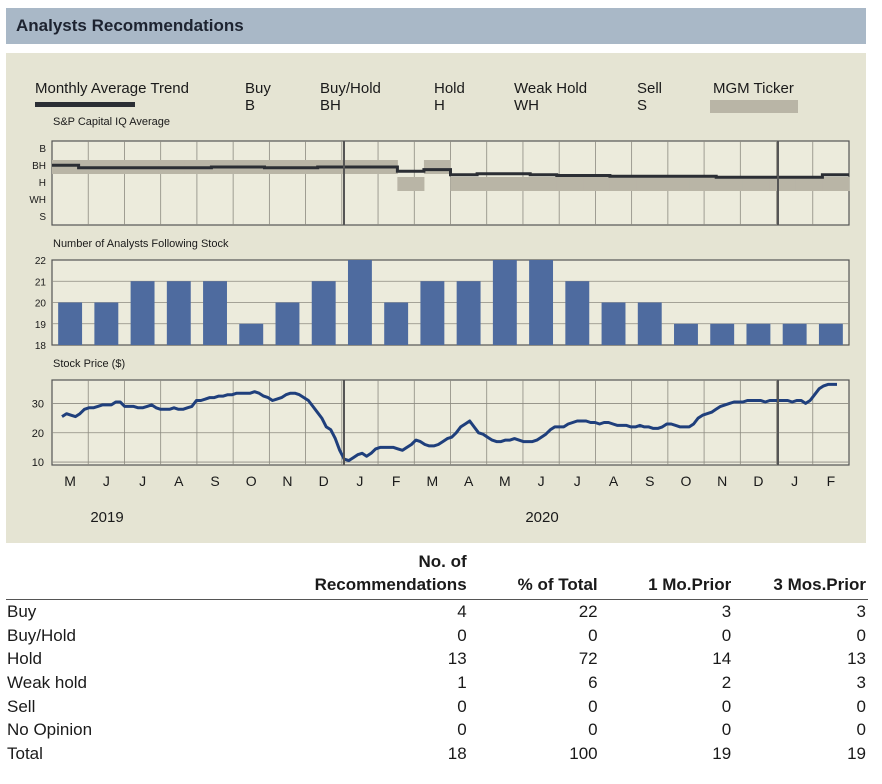 The width and height of the screenshot is (882, 784). I want to click on row-count: 1, so click(462, 683).